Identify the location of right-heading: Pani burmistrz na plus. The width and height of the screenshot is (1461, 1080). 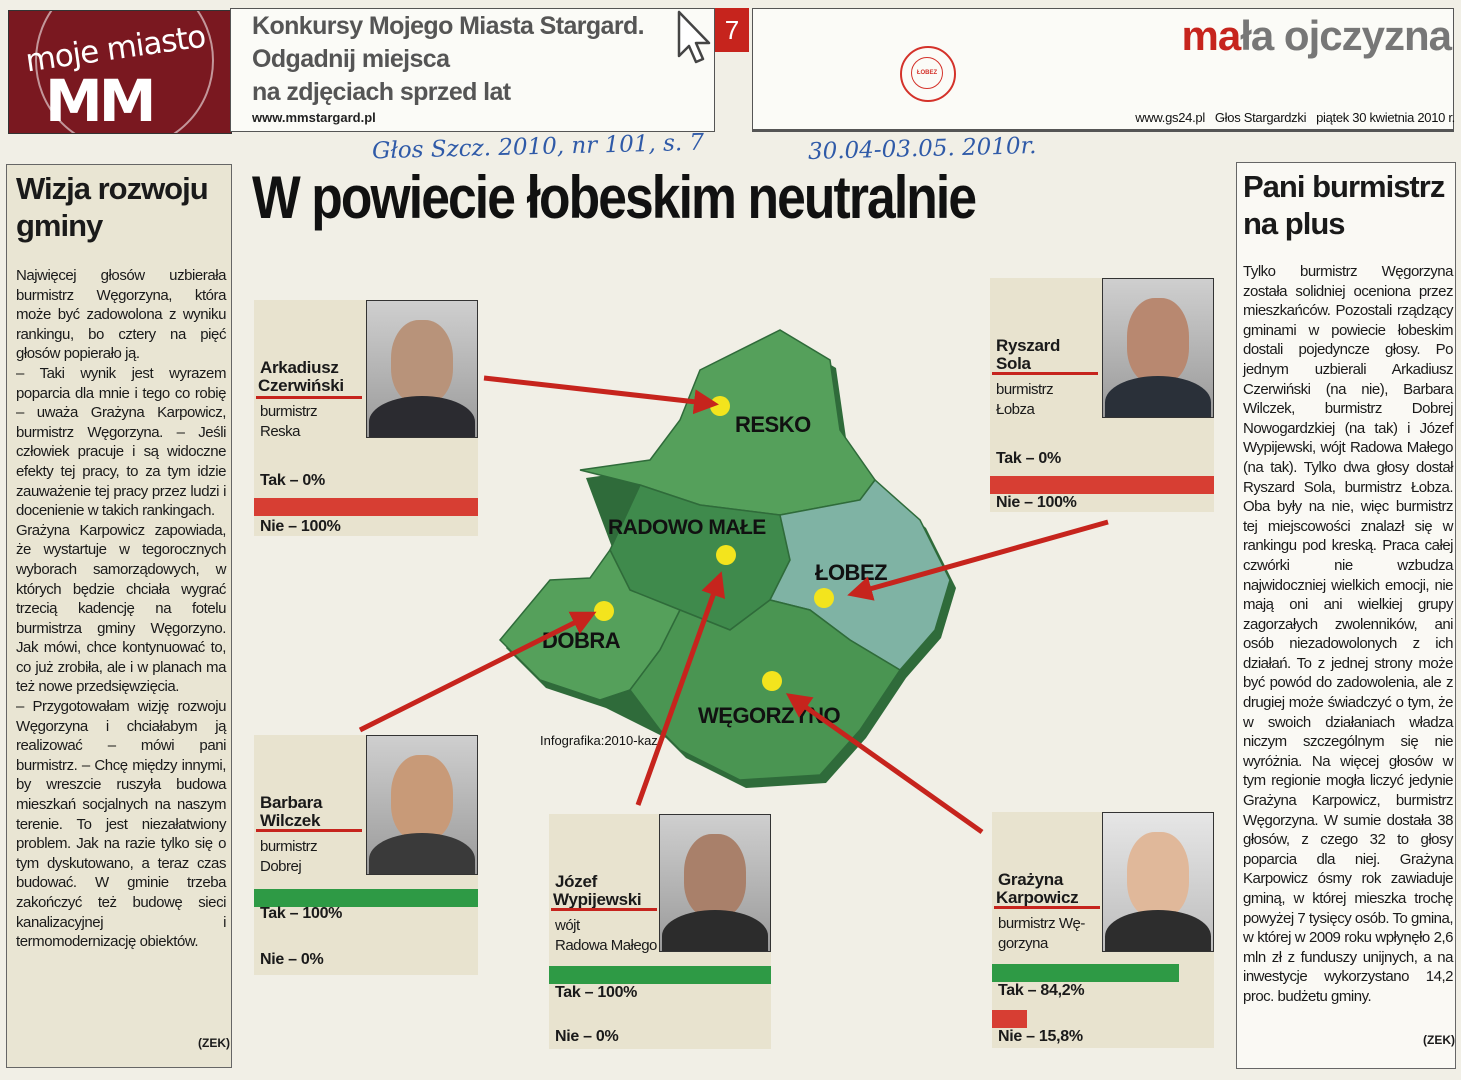
(1344, 205).